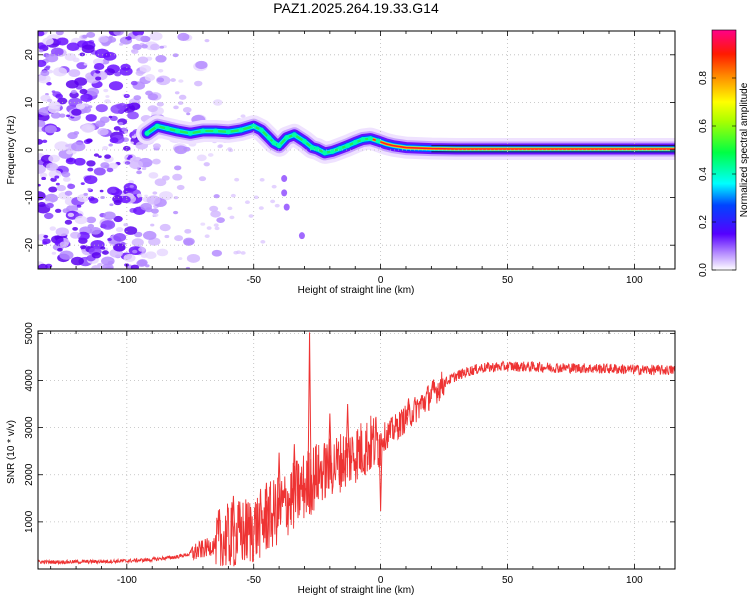  What do you see at coordinates (634, 580) in the screenshot?
I see `x-tick-label: 100` at bounding box center [634, 580].